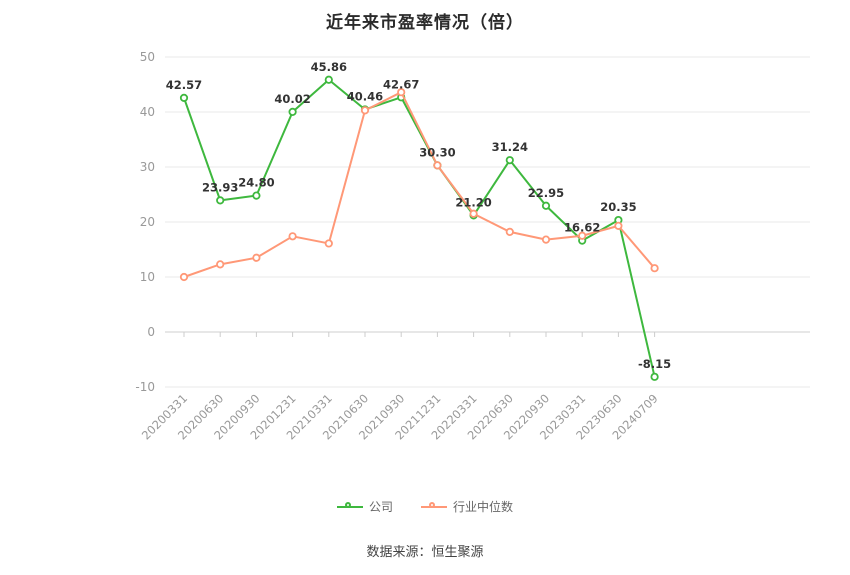 Image resolution: width=850 pixels, height=575 pixels. What do you see at coordinates (151, 332) in the screenshot?
I see `y-axis-tick-label: 0` at bounding box center [151, 332].